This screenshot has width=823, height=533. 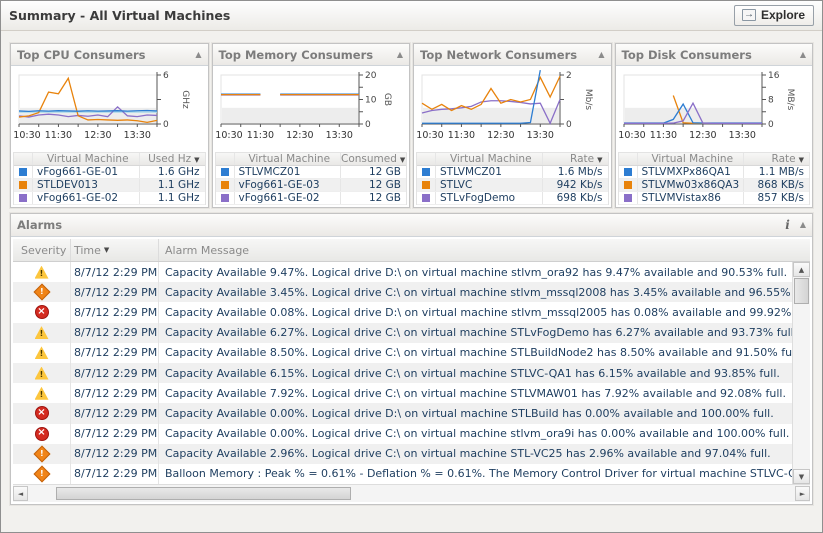 I want to click on cpu-consumers-chart: 0 6 GHz 10:30 11:30 12:30 13:30, so click(x=109, y=109).